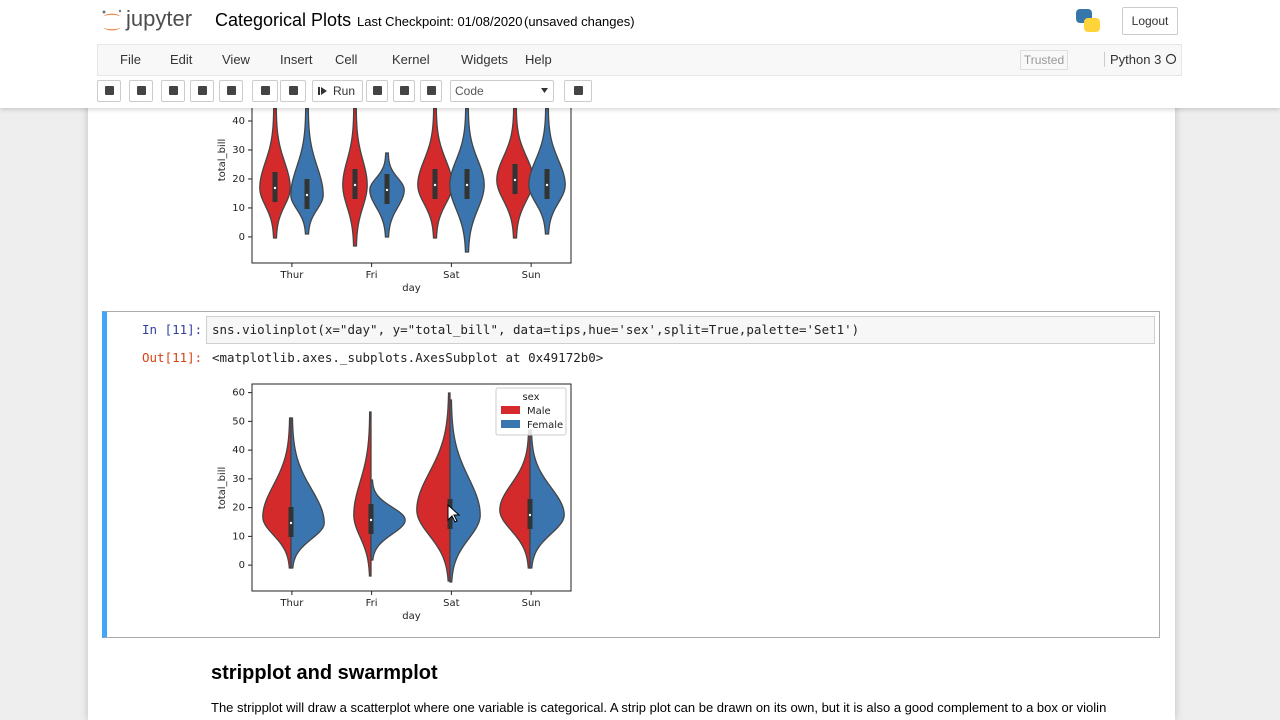 The image size is (1280, 720). I want to click on trusted-indicator: Trusted, so click(1044, 60).